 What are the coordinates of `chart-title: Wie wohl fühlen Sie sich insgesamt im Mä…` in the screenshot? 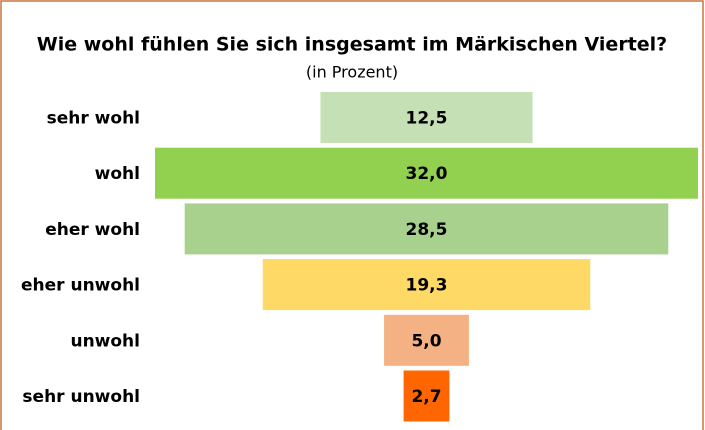 It's located at (352, 45).